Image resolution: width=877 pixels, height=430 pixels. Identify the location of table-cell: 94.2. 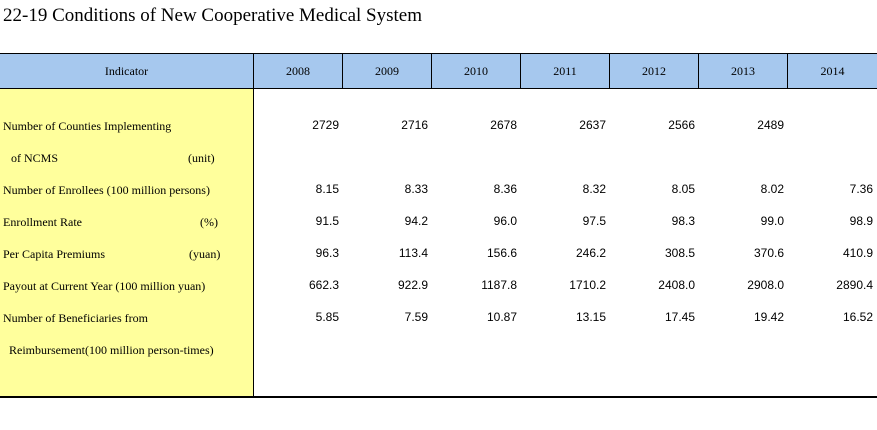
(416, 221).